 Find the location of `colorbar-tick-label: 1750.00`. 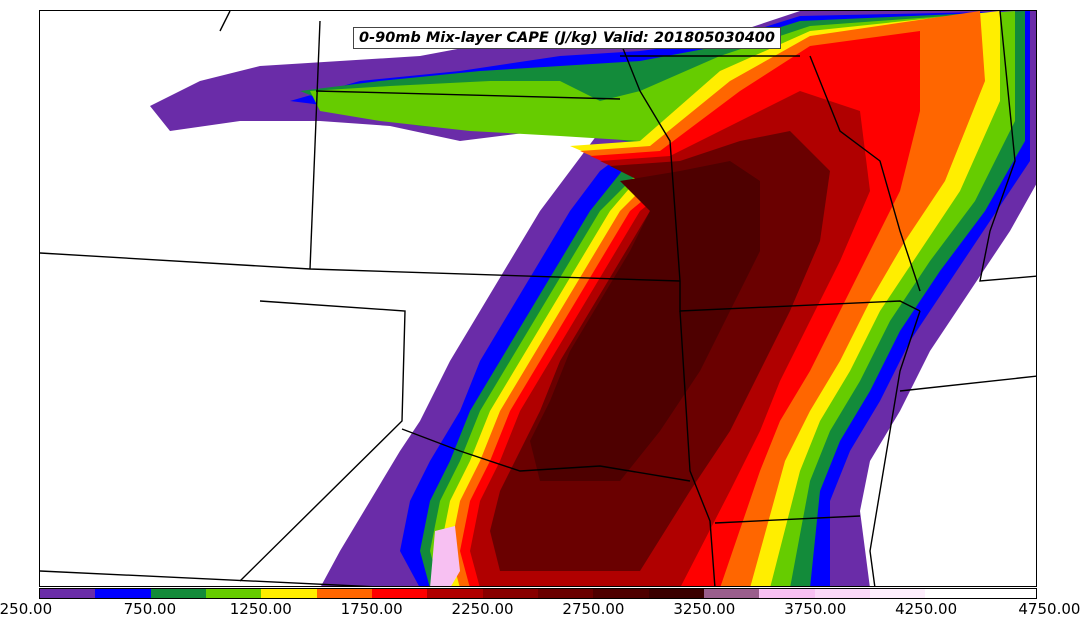

colorbar-tick-label: 1750.00 is located at coordinates (371, 609).